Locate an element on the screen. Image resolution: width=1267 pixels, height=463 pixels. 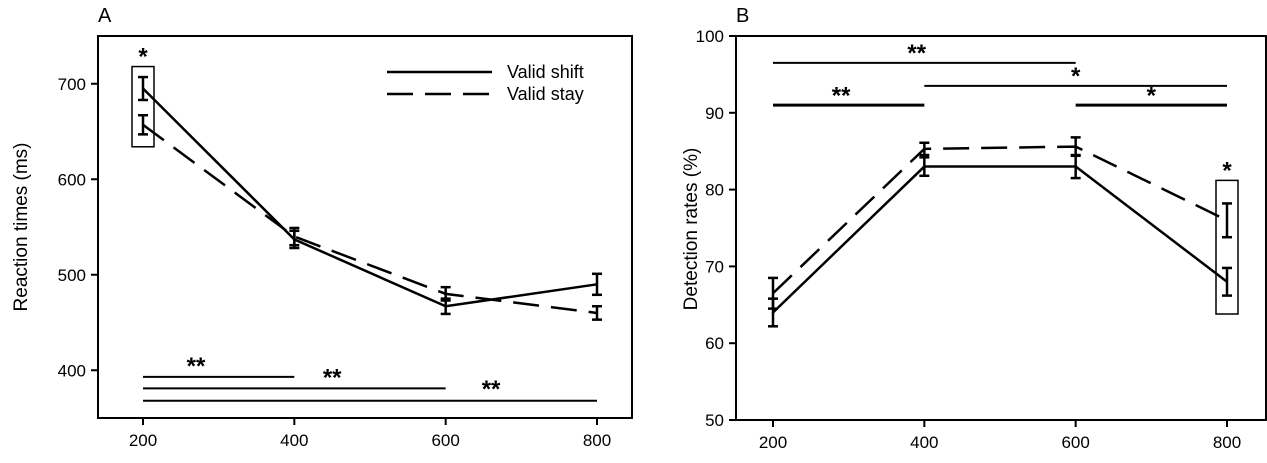
y-tick-label-b-50: 50 is located at coordinates (714, 420).